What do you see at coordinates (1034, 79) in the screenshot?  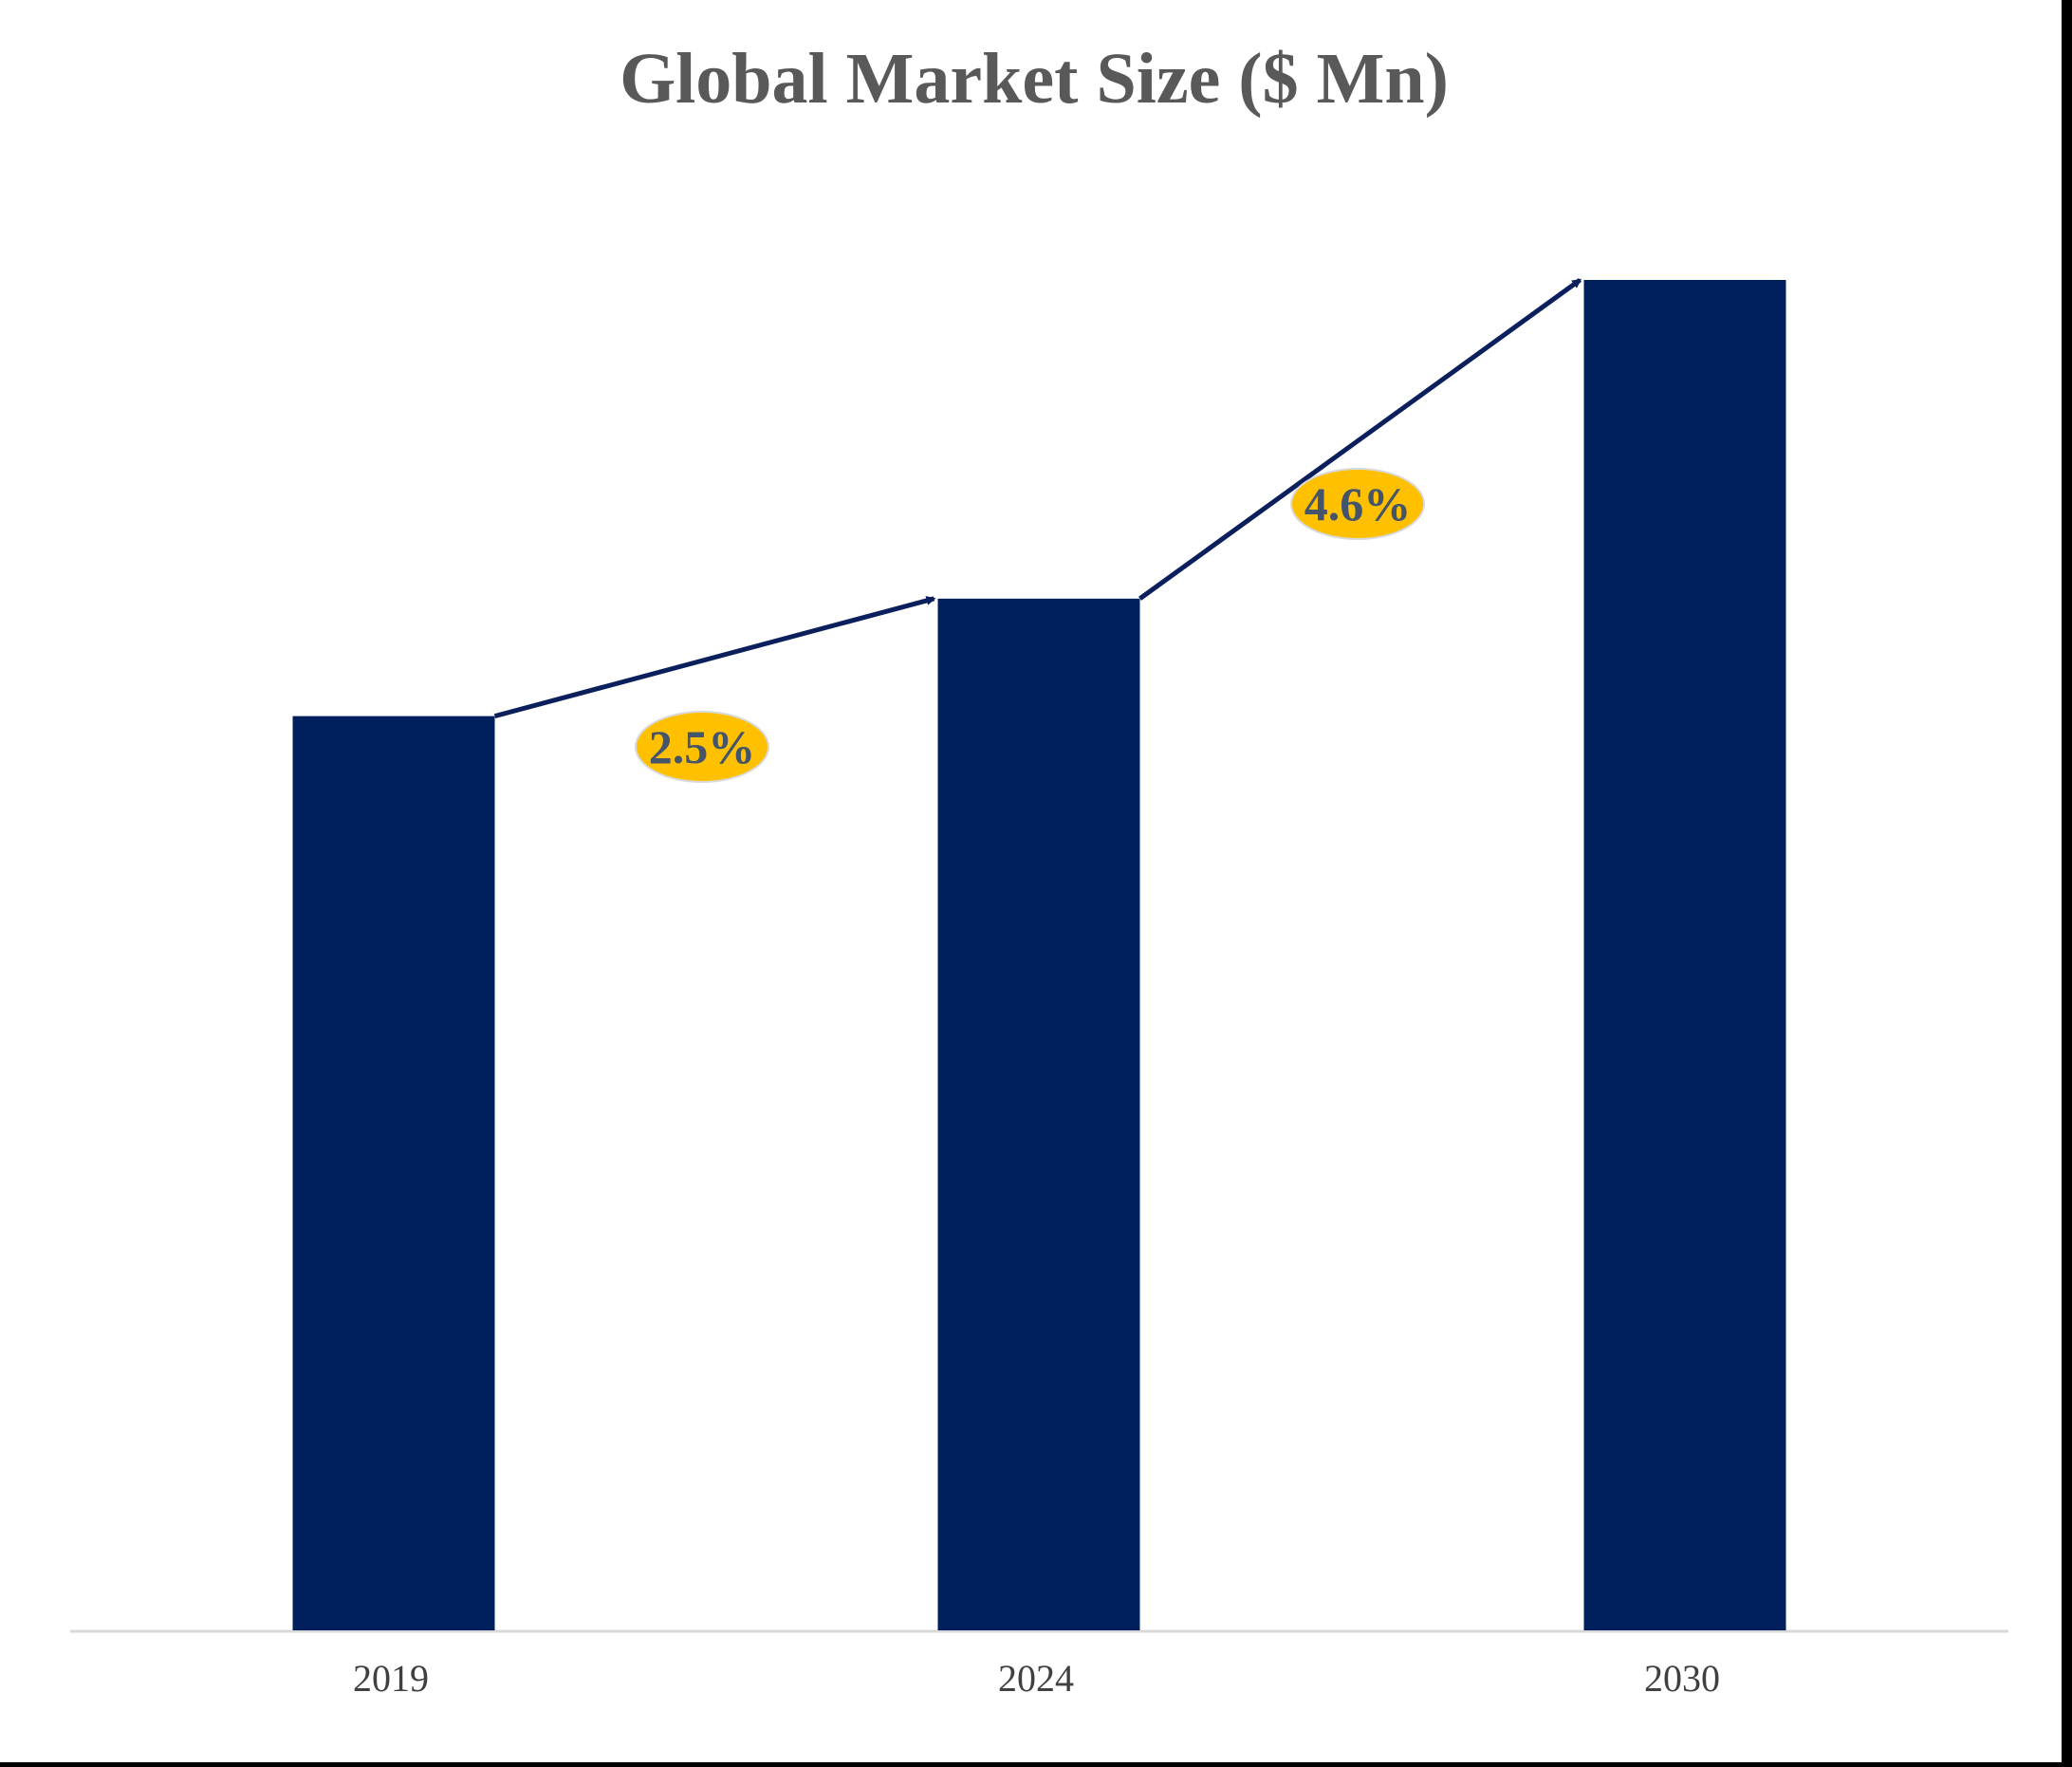 I see `chart-title: Global Market Size ($ Mn)` at bounding box center [1034, 79].